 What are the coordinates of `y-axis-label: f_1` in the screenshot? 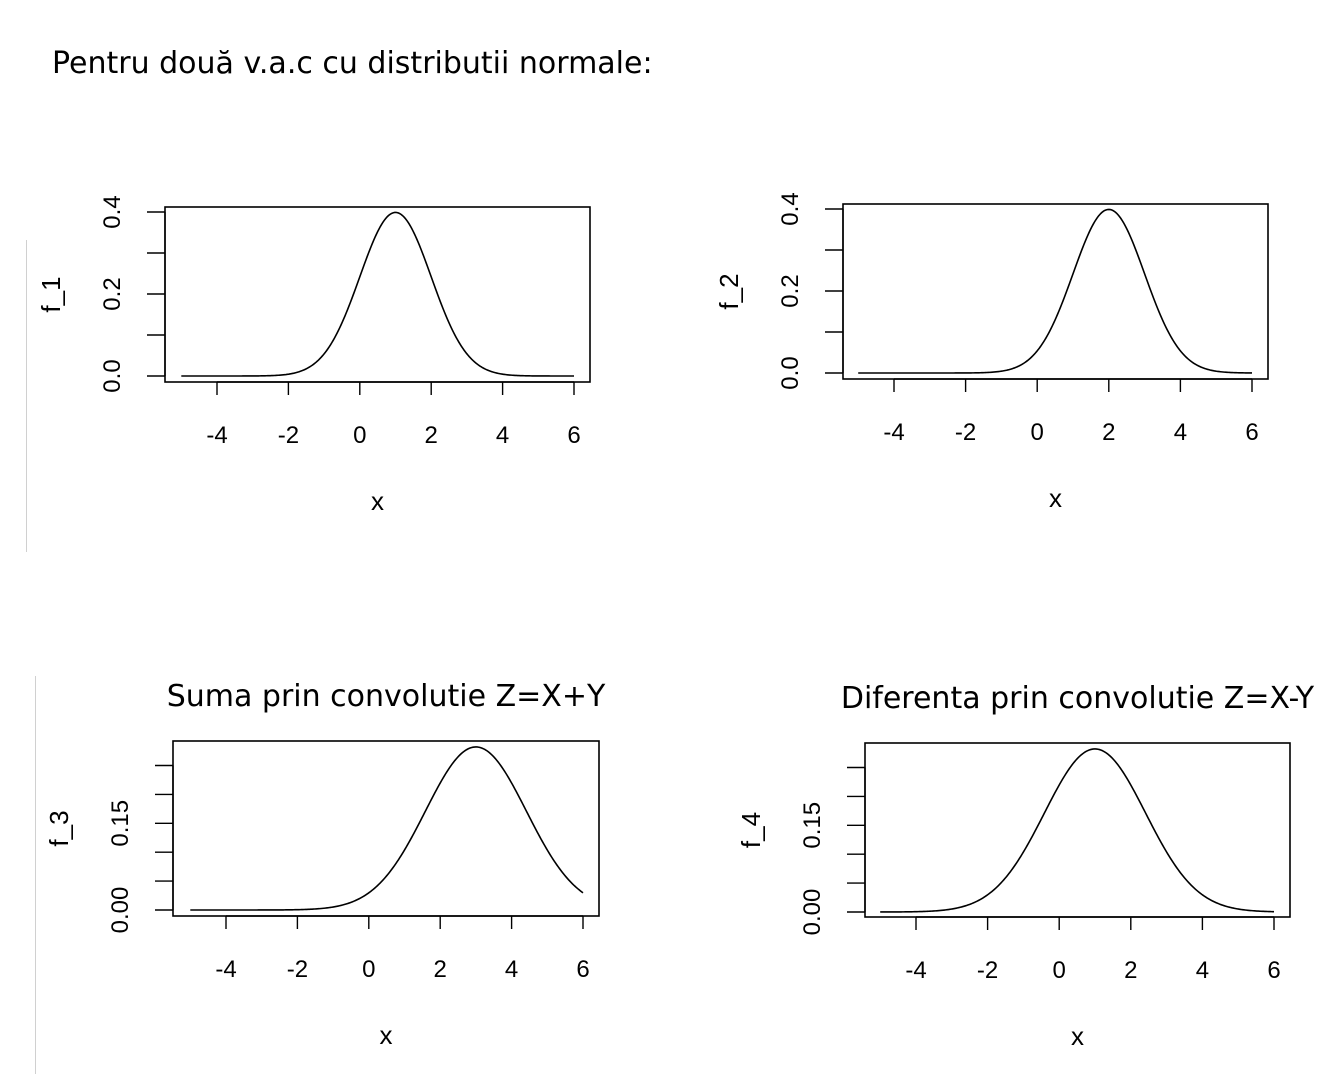 It's located at (51, 294).